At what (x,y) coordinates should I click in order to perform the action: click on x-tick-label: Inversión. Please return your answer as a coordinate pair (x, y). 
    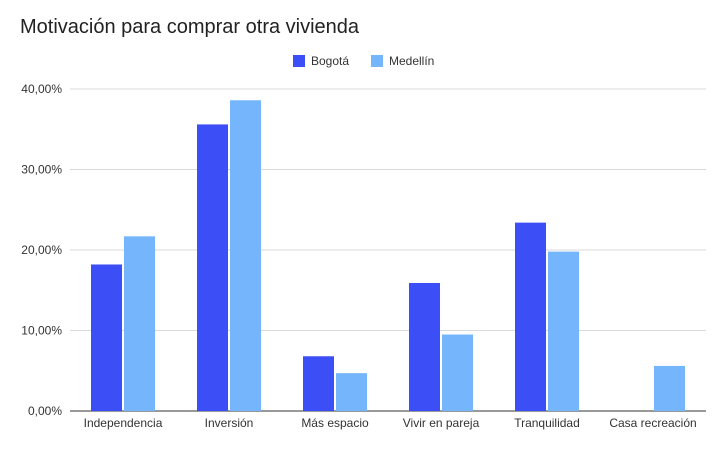
    Looking at the image, I should click on (229, 423).